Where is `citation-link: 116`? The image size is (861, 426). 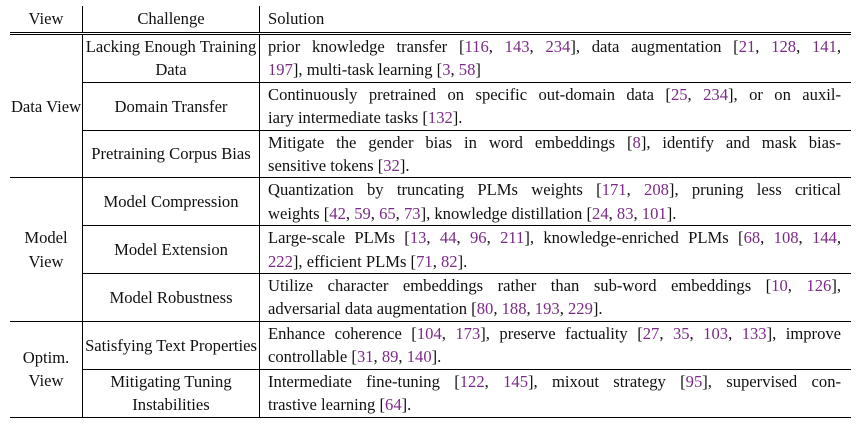
citation-link: 116 is located at coordinates (476, 46).